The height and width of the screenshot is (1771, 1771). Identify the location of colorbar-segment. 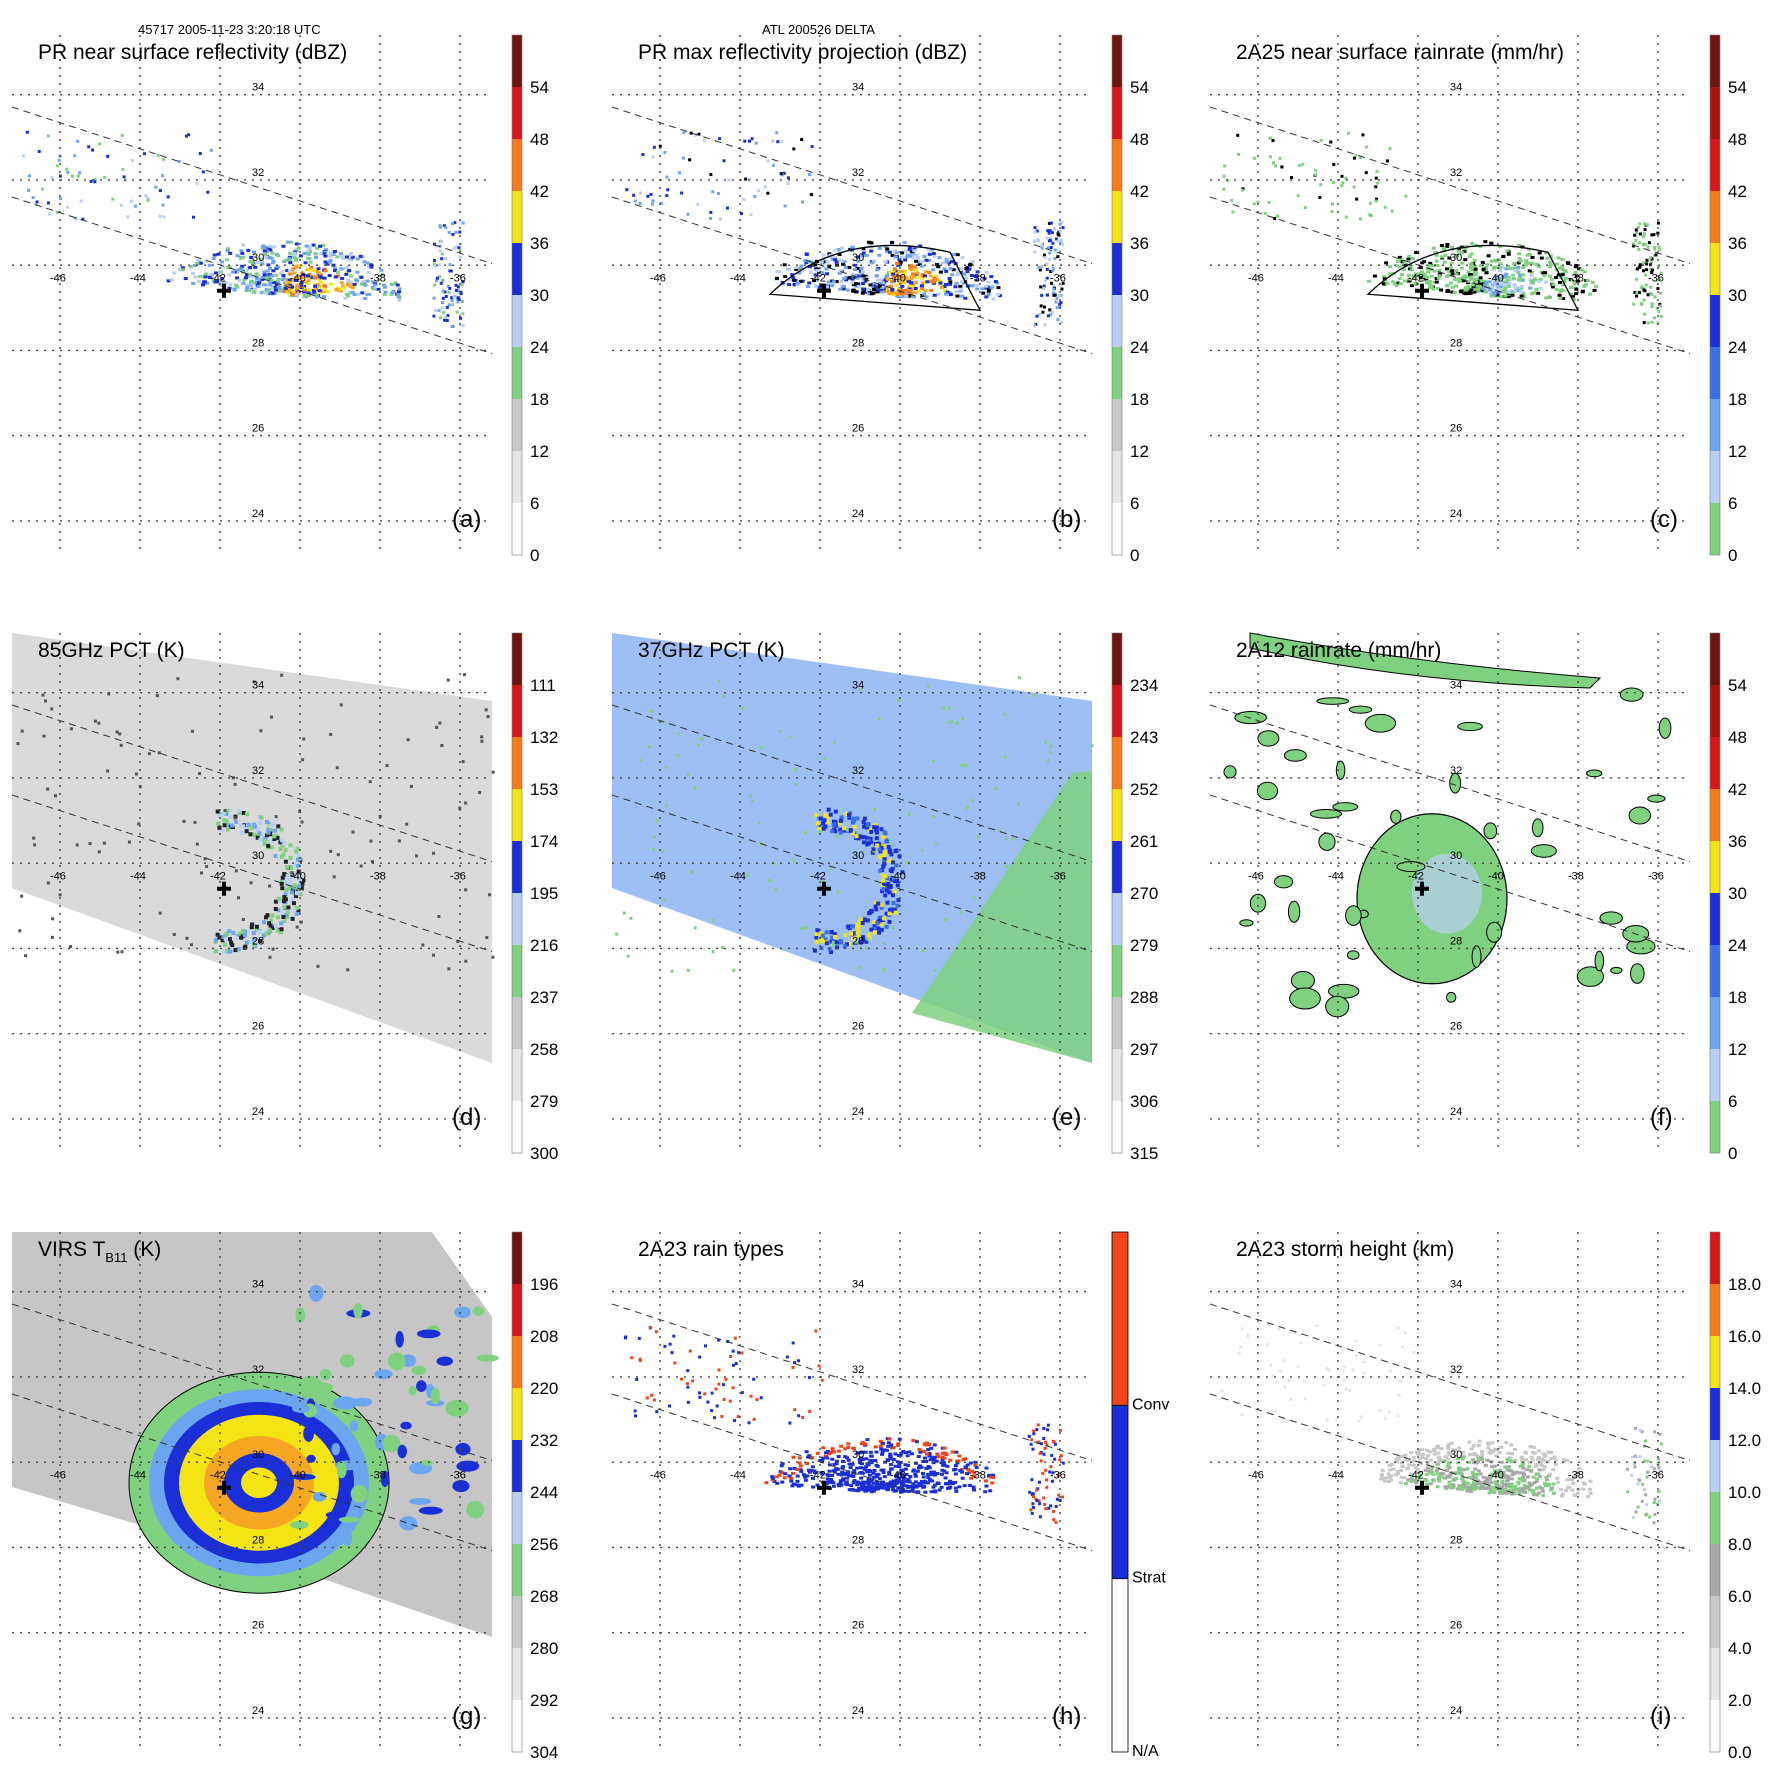
(517, 1362).